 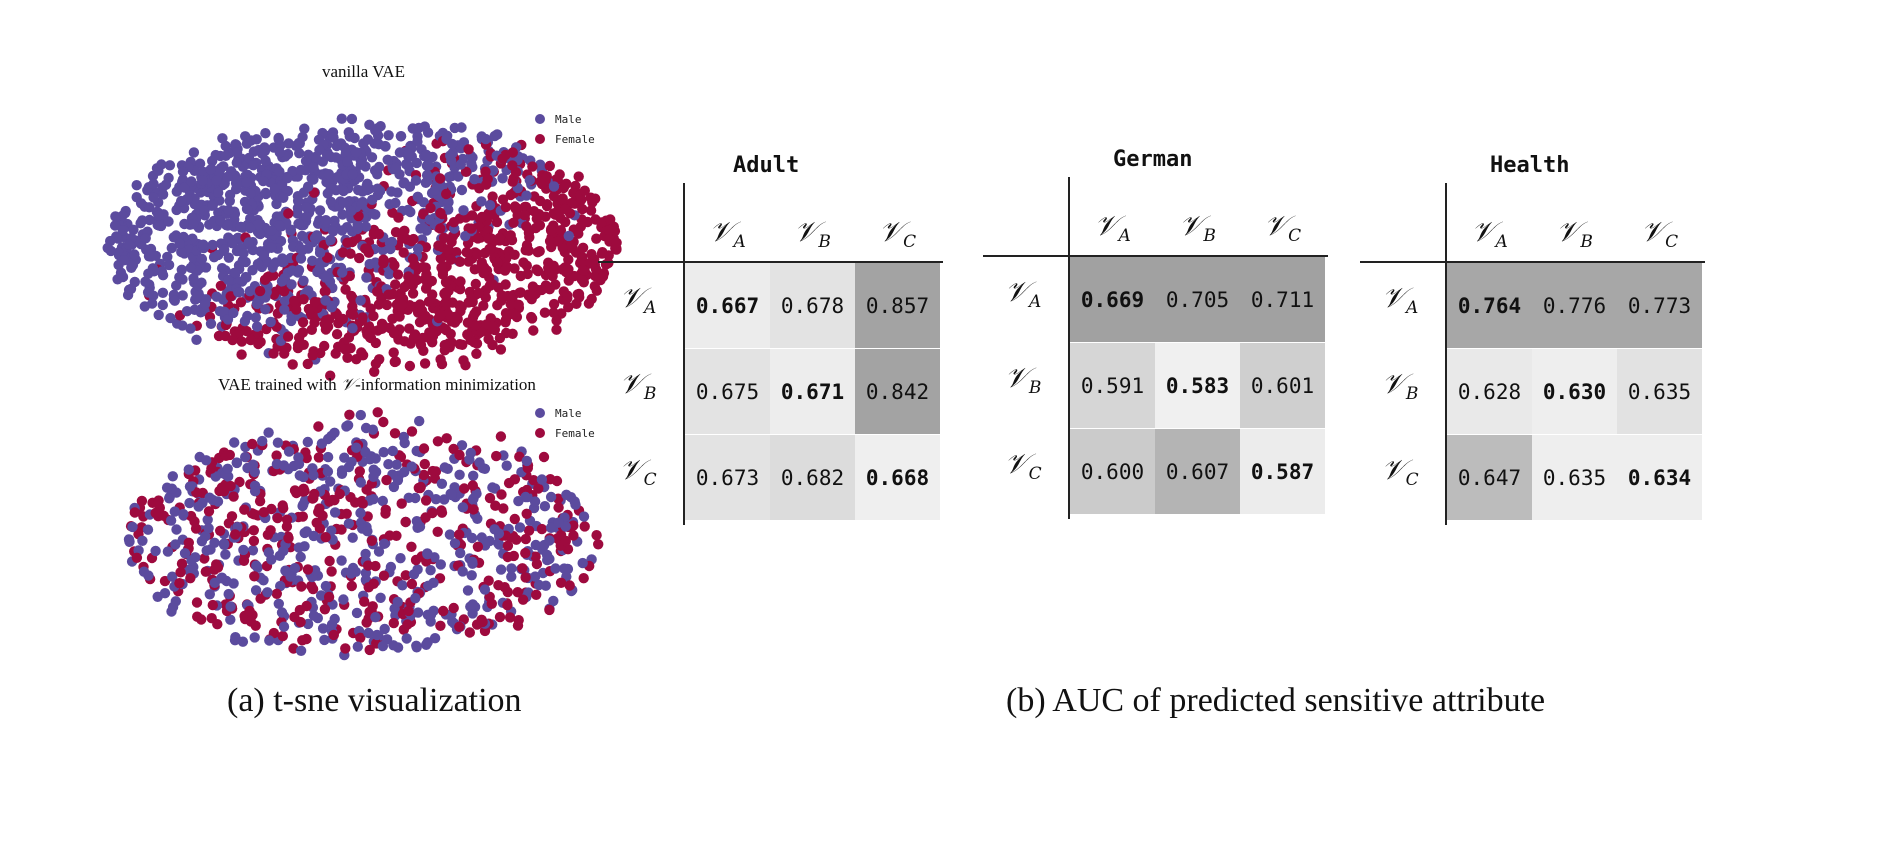 I want to click on auc-cell: 0.667, so click(x=727, y=305).